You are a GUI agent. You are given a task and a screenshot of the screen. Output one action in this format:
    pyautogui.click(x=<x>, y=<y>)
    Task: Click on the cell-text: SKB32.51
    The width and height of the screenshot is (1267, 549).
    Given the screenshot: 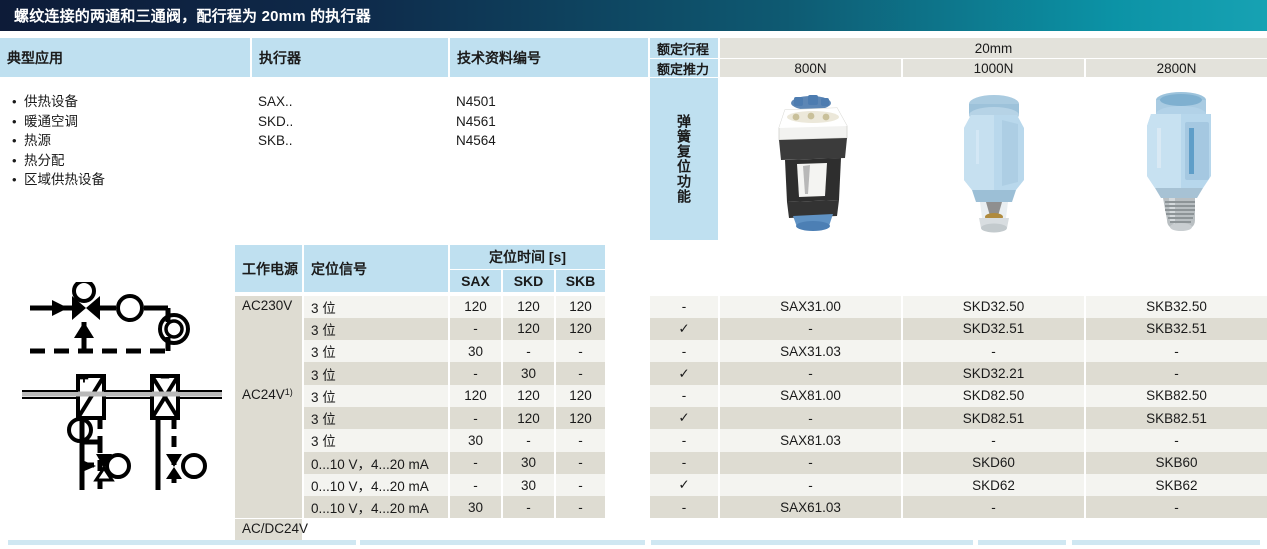 What is the action you would take?
    pyautogui.click(x=1176, y=329)
    